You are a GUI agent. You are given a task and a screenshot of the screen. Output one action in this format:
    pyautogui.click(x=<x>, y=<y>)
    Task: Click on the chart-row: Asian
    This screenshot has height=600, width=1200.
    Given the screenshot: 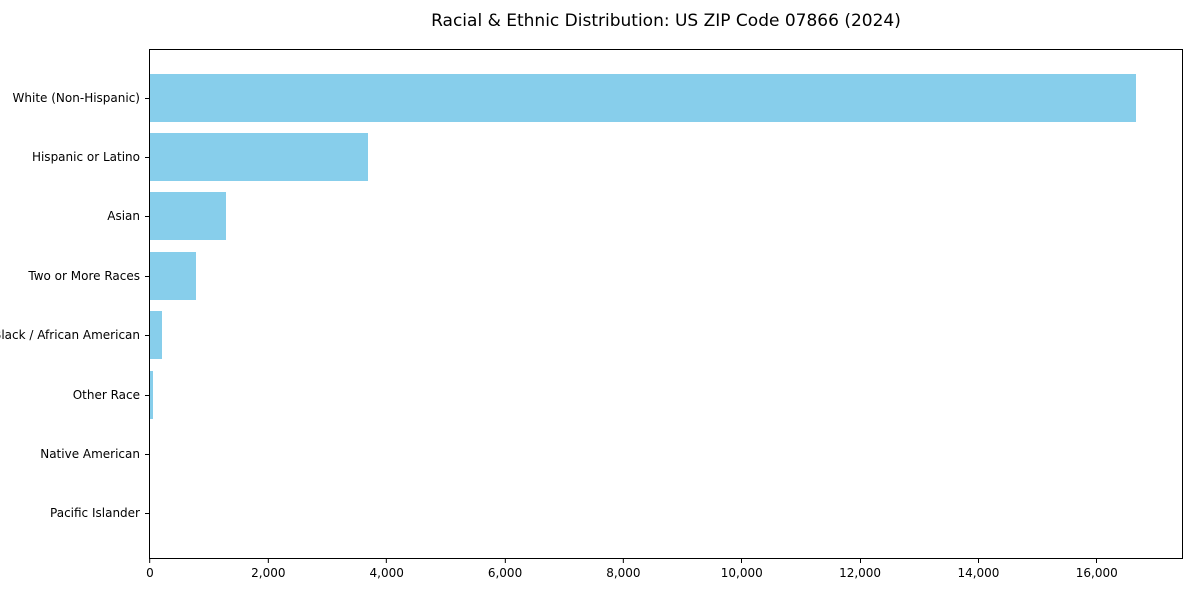 What is the action you would take?
    pyautogui.click(x=644, y=216)
    